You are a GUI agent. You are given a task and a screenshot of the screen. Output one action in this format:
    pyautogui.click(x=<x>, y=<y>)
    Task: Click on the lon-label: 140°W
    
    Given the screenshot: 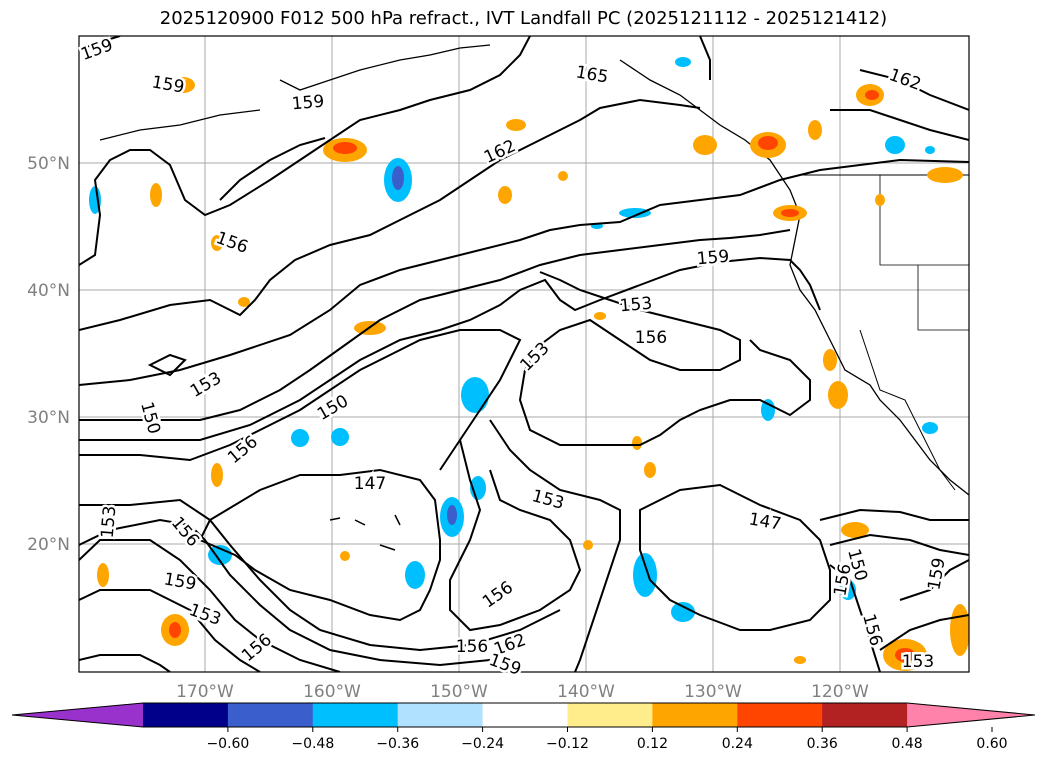 What is the action you would take?
    pyautogui.click(x=586, y=692)
    